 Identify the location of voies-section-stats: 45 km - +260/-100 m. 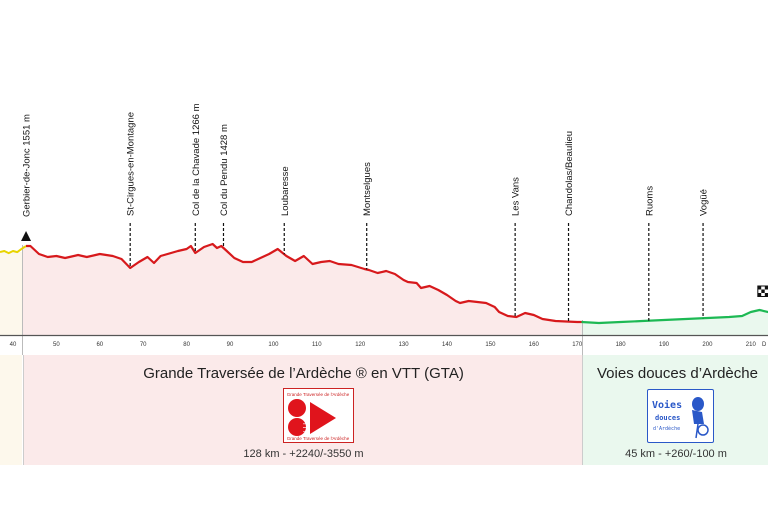
(676, 454).